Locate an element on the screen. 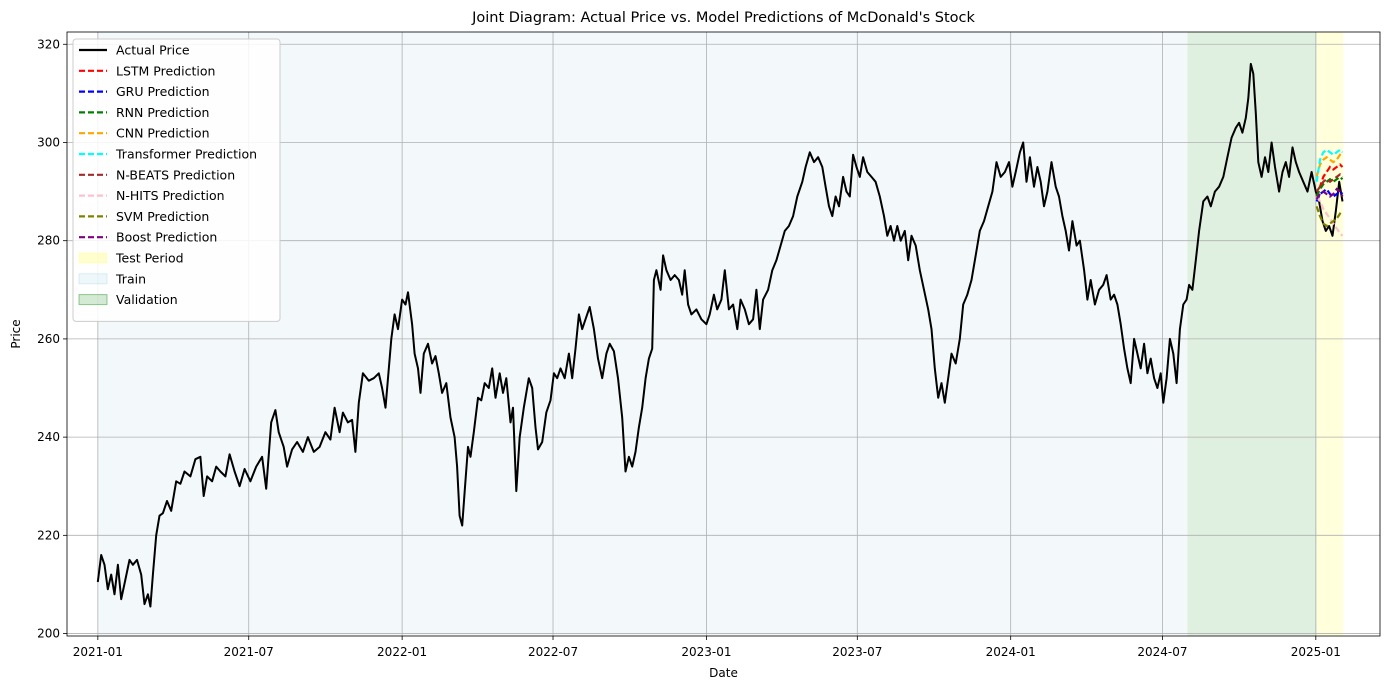  legend-label: CNN Prediction is located at coordinates (163, 133).